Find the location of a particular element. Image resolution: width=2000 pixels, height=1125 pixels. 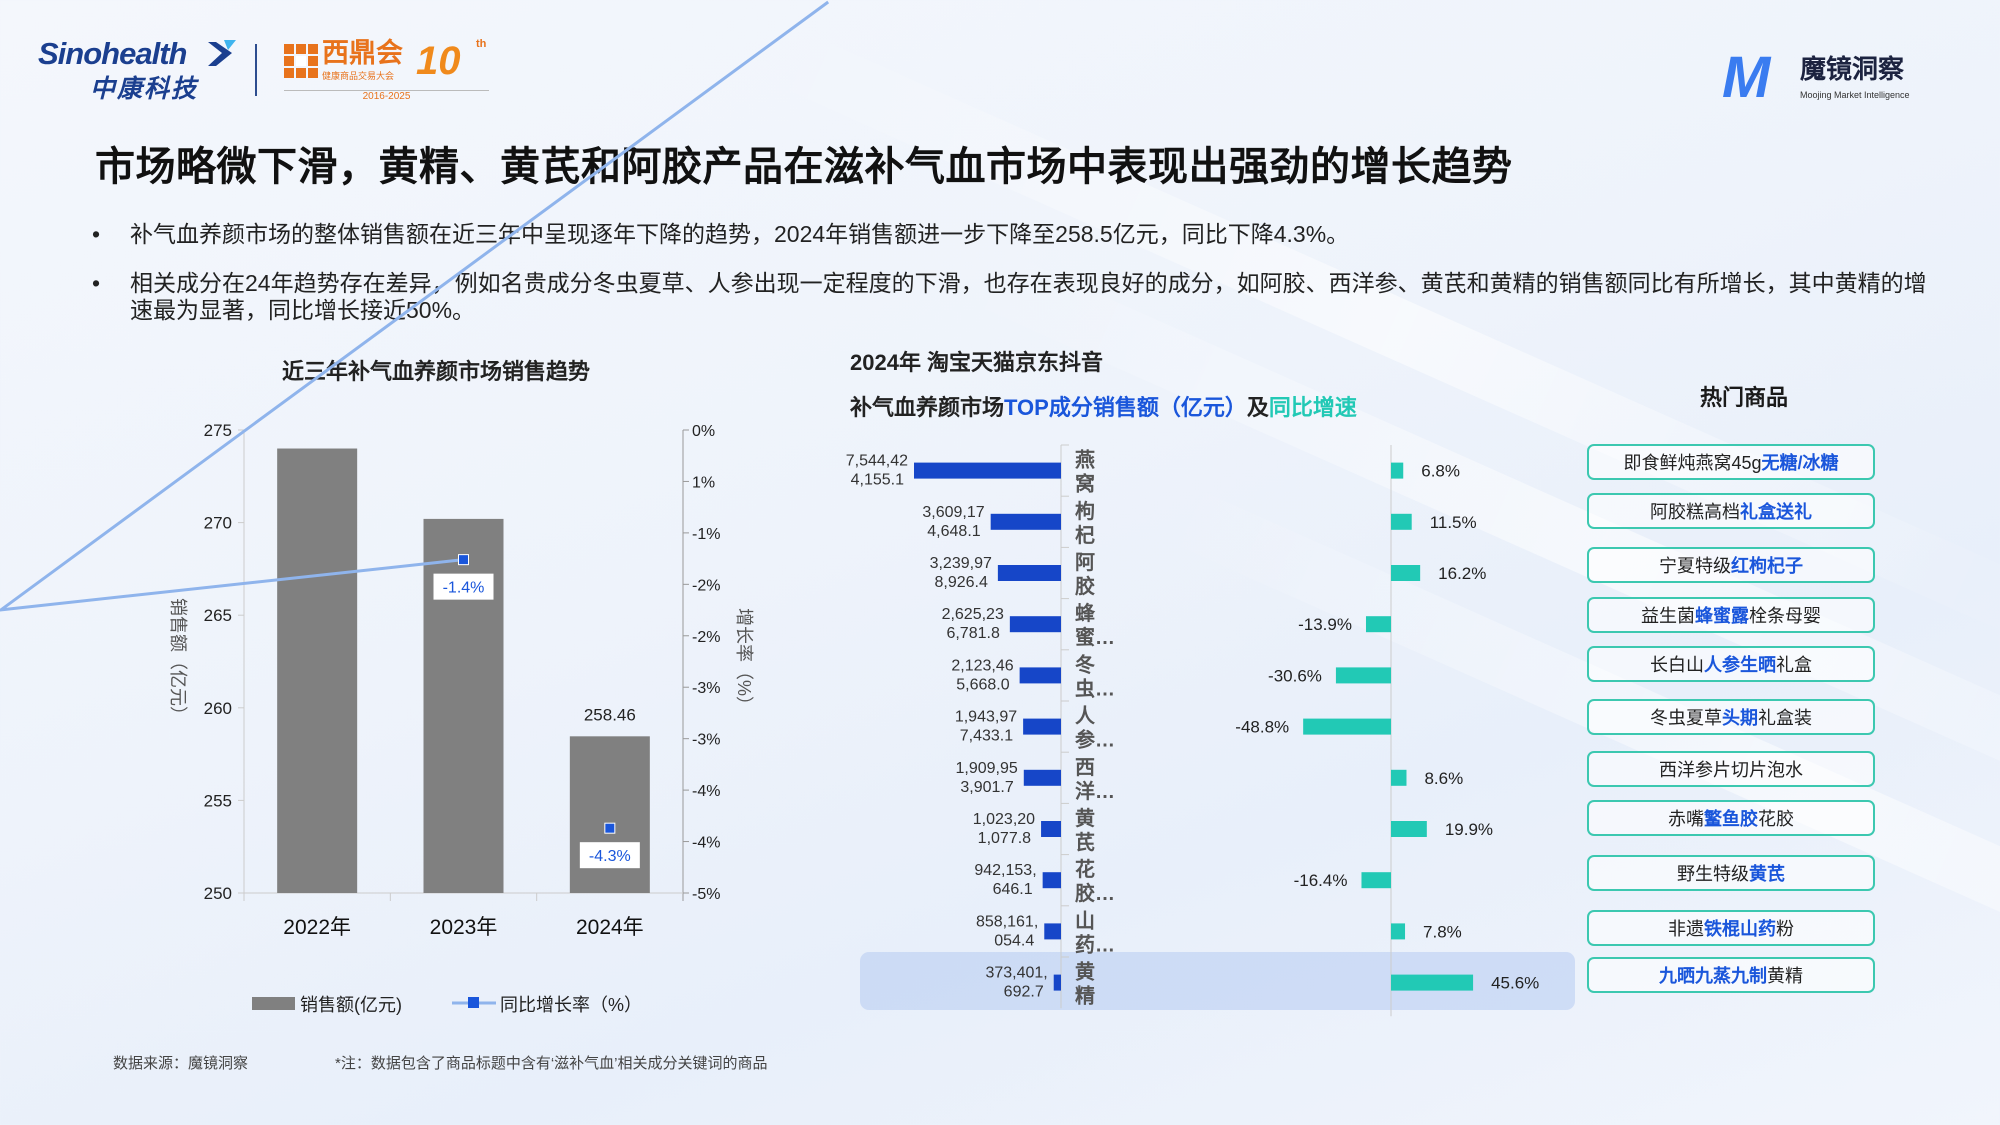

y2-tick-label: 1% is located at coordinates (703, 482).